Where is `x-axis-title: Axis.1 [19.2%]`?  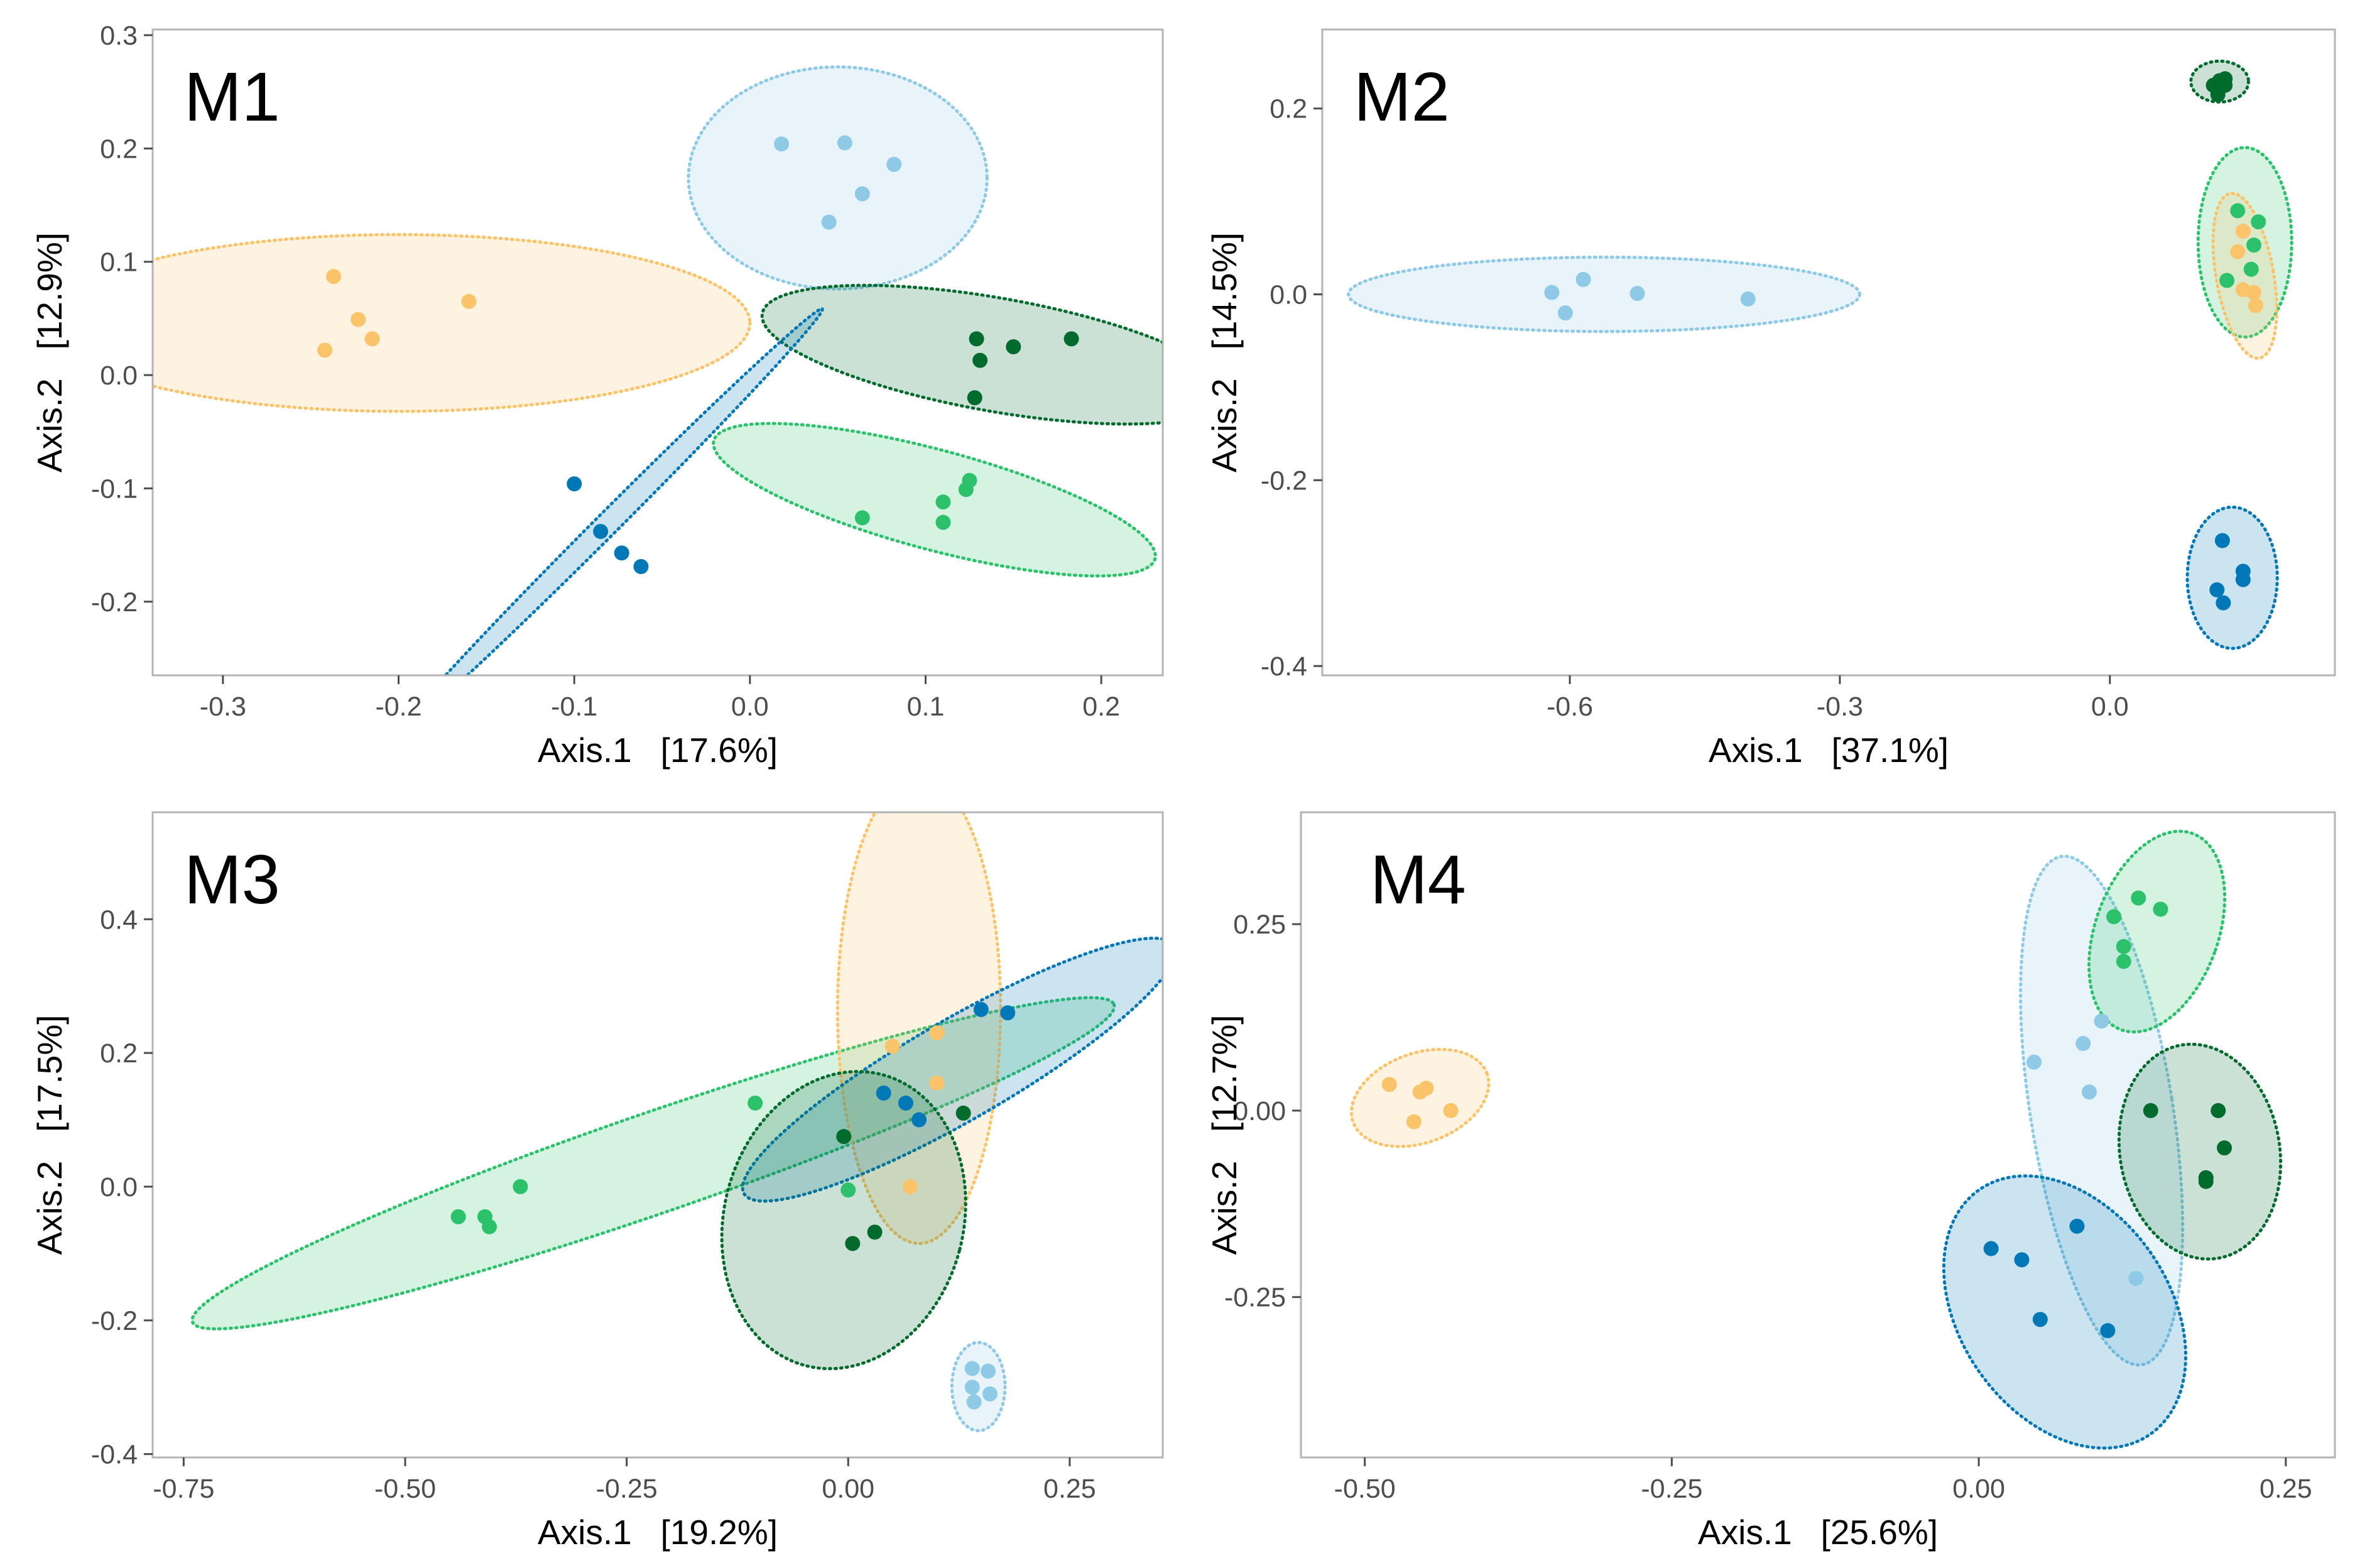
x-axis-title: Axis.1 [19.2%] is located at coordinates (658, 1532).